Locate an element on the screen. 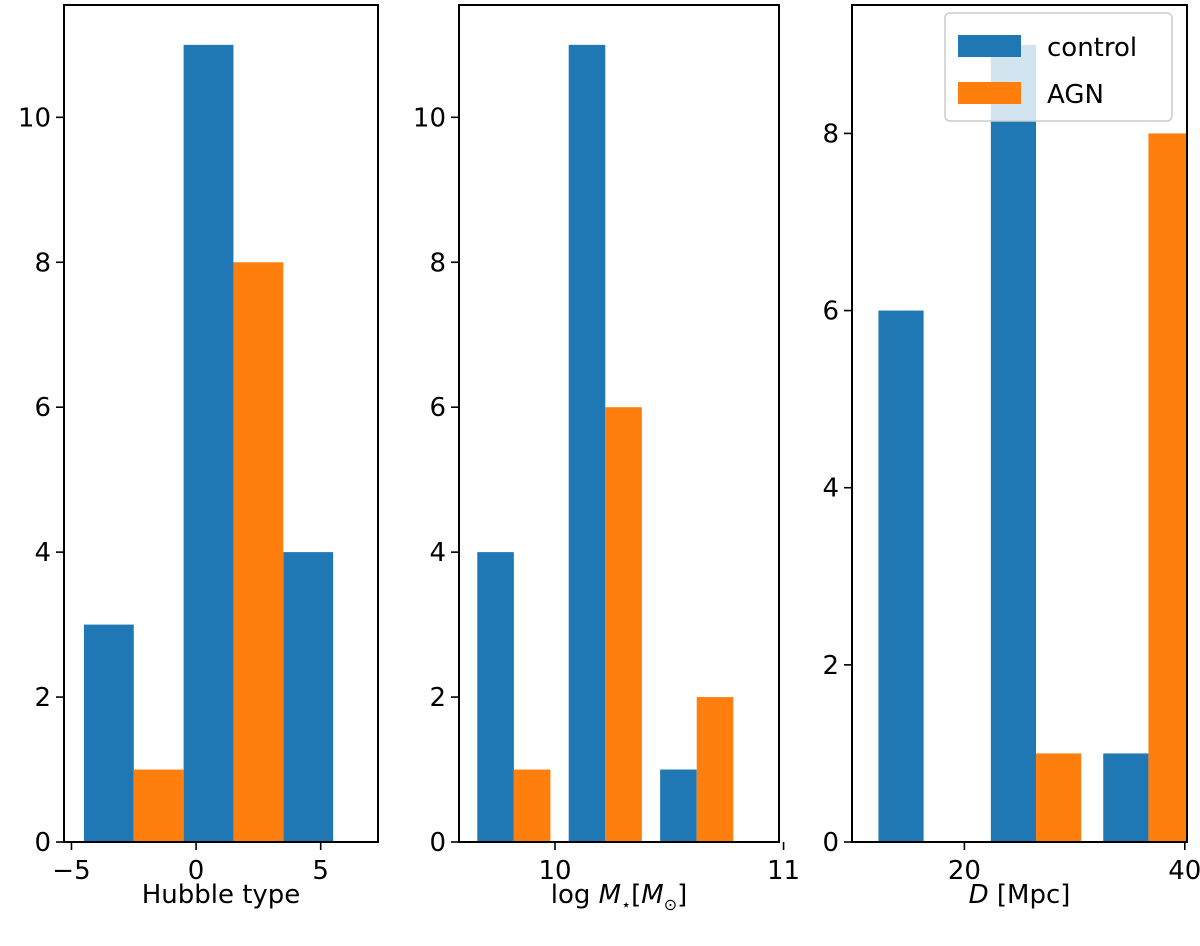 The width and height of the screenshot is (1200, 946). x-tick-label: 0 is located at coordinates (196, 871).